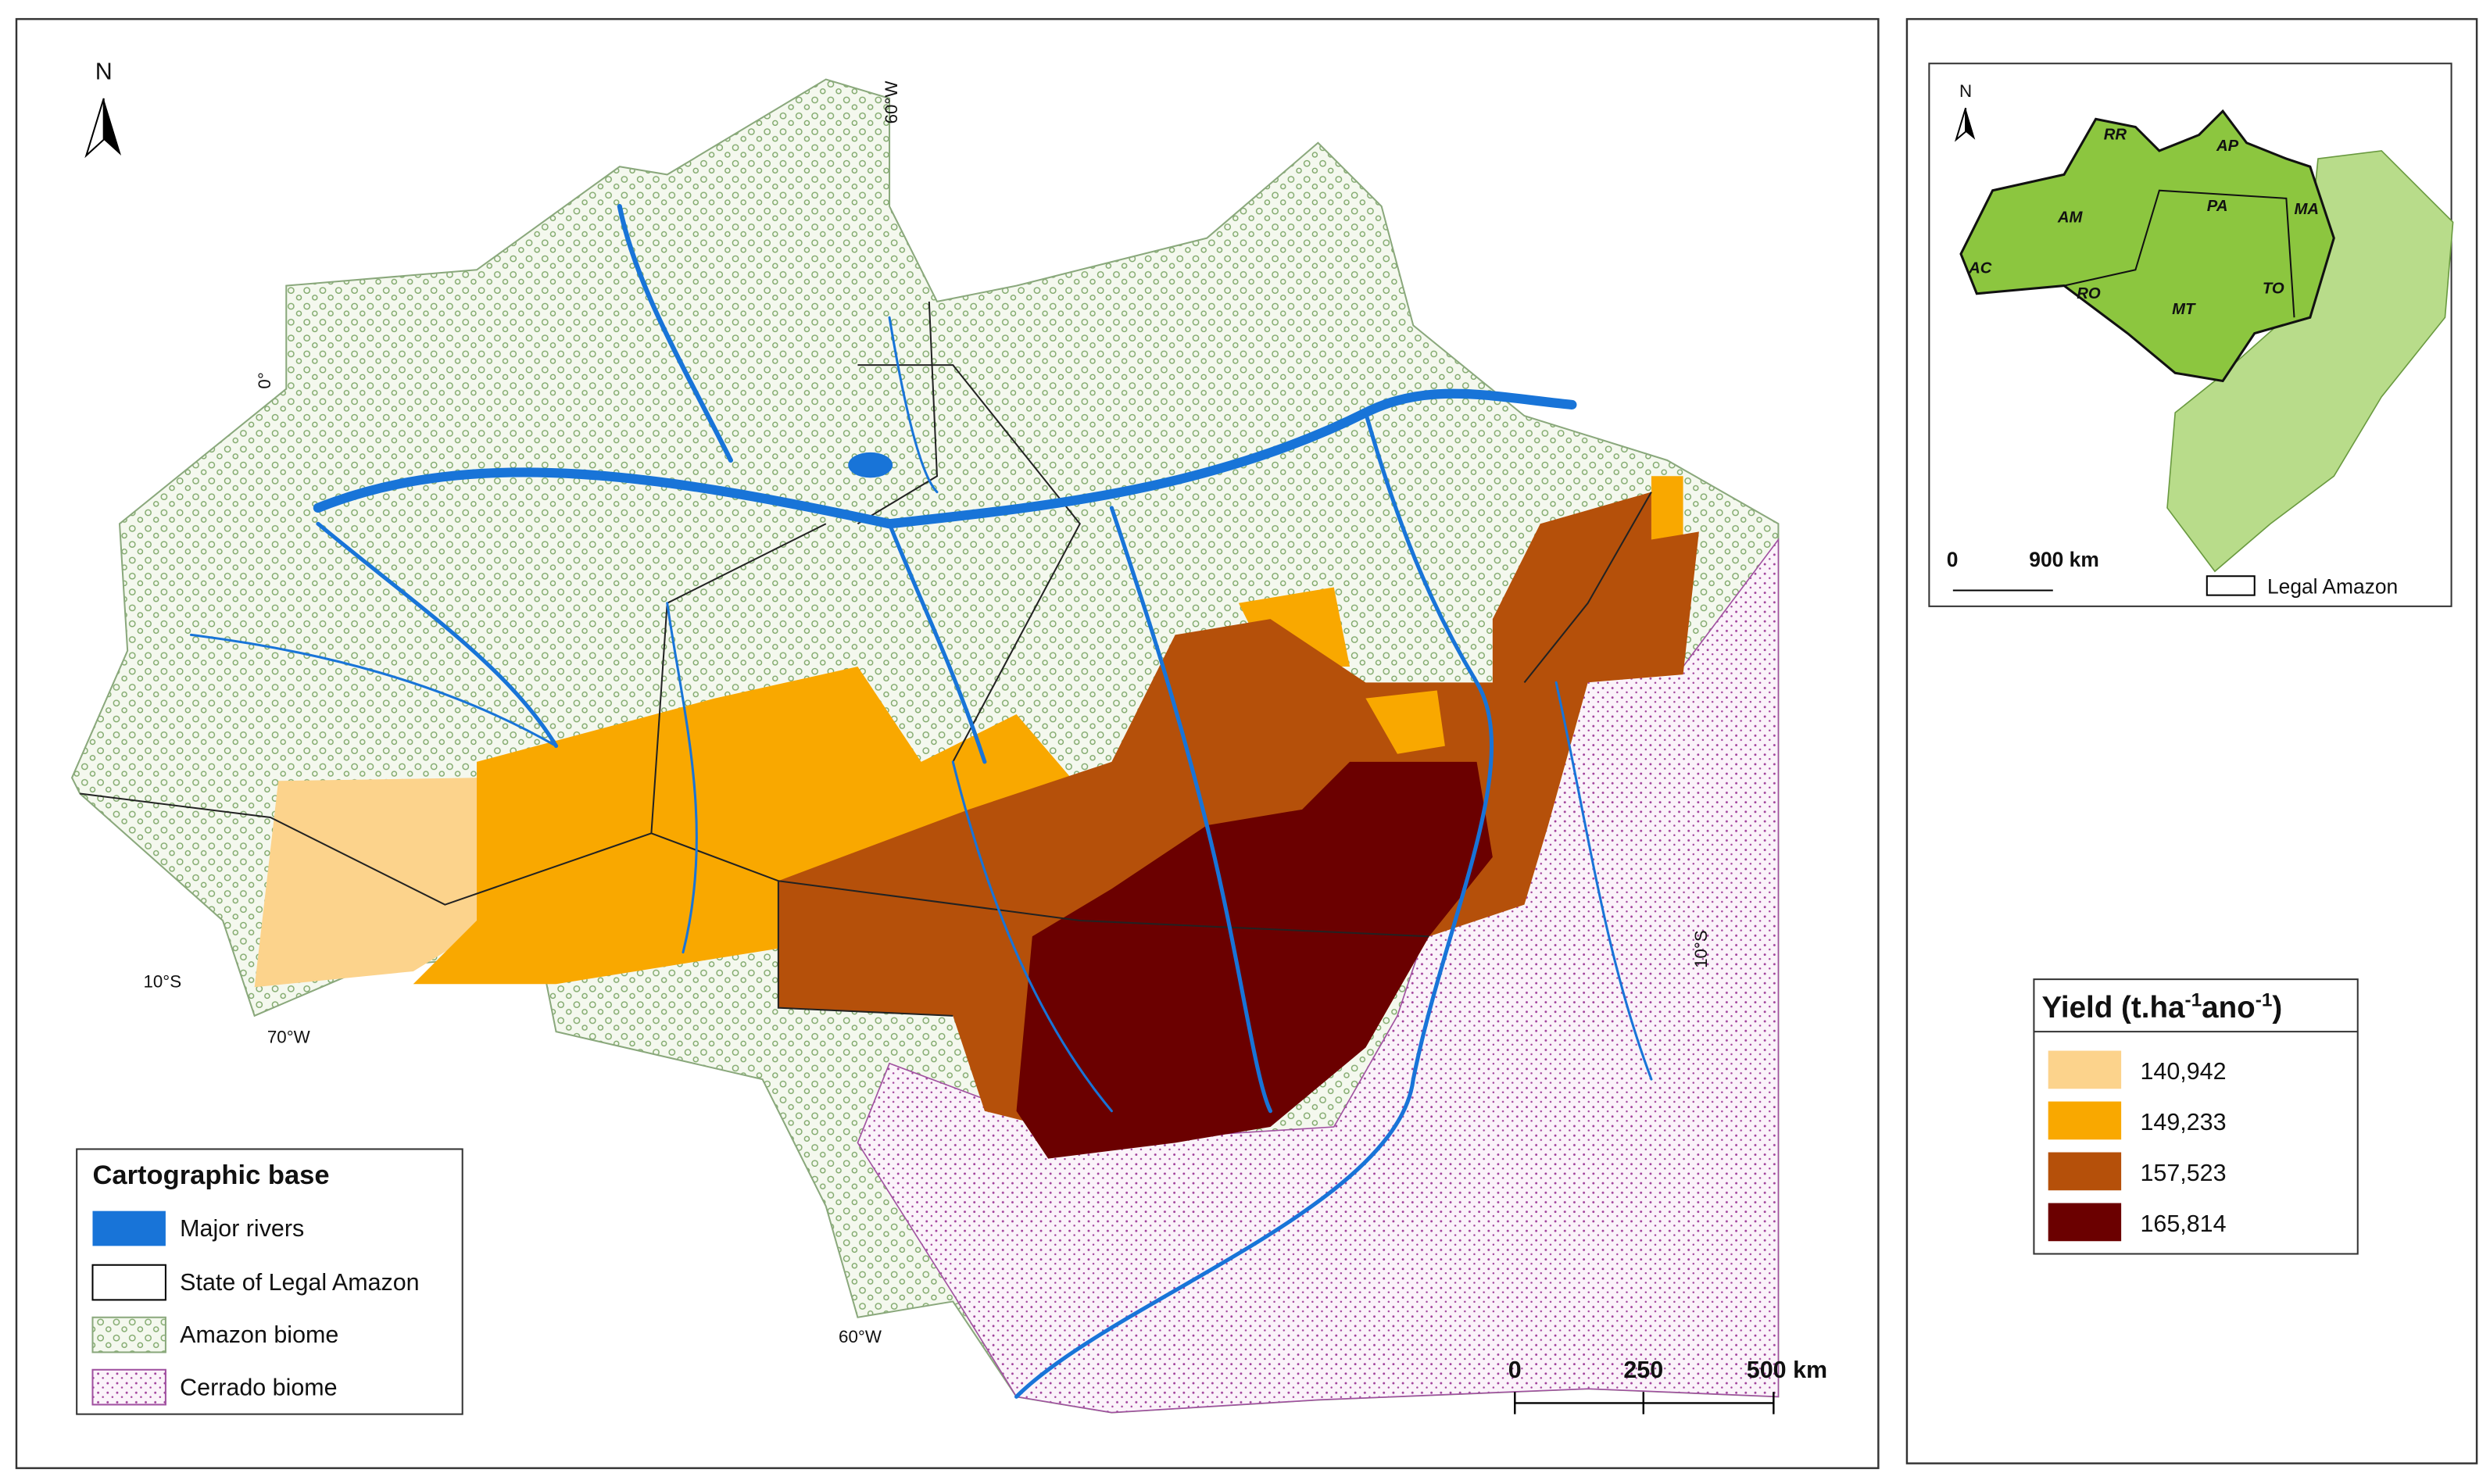  What do you see at coordinates (2064, 559) in the screenshot?
I see `inset-scale-label: 900 km` at bounding box center [2064, 559].